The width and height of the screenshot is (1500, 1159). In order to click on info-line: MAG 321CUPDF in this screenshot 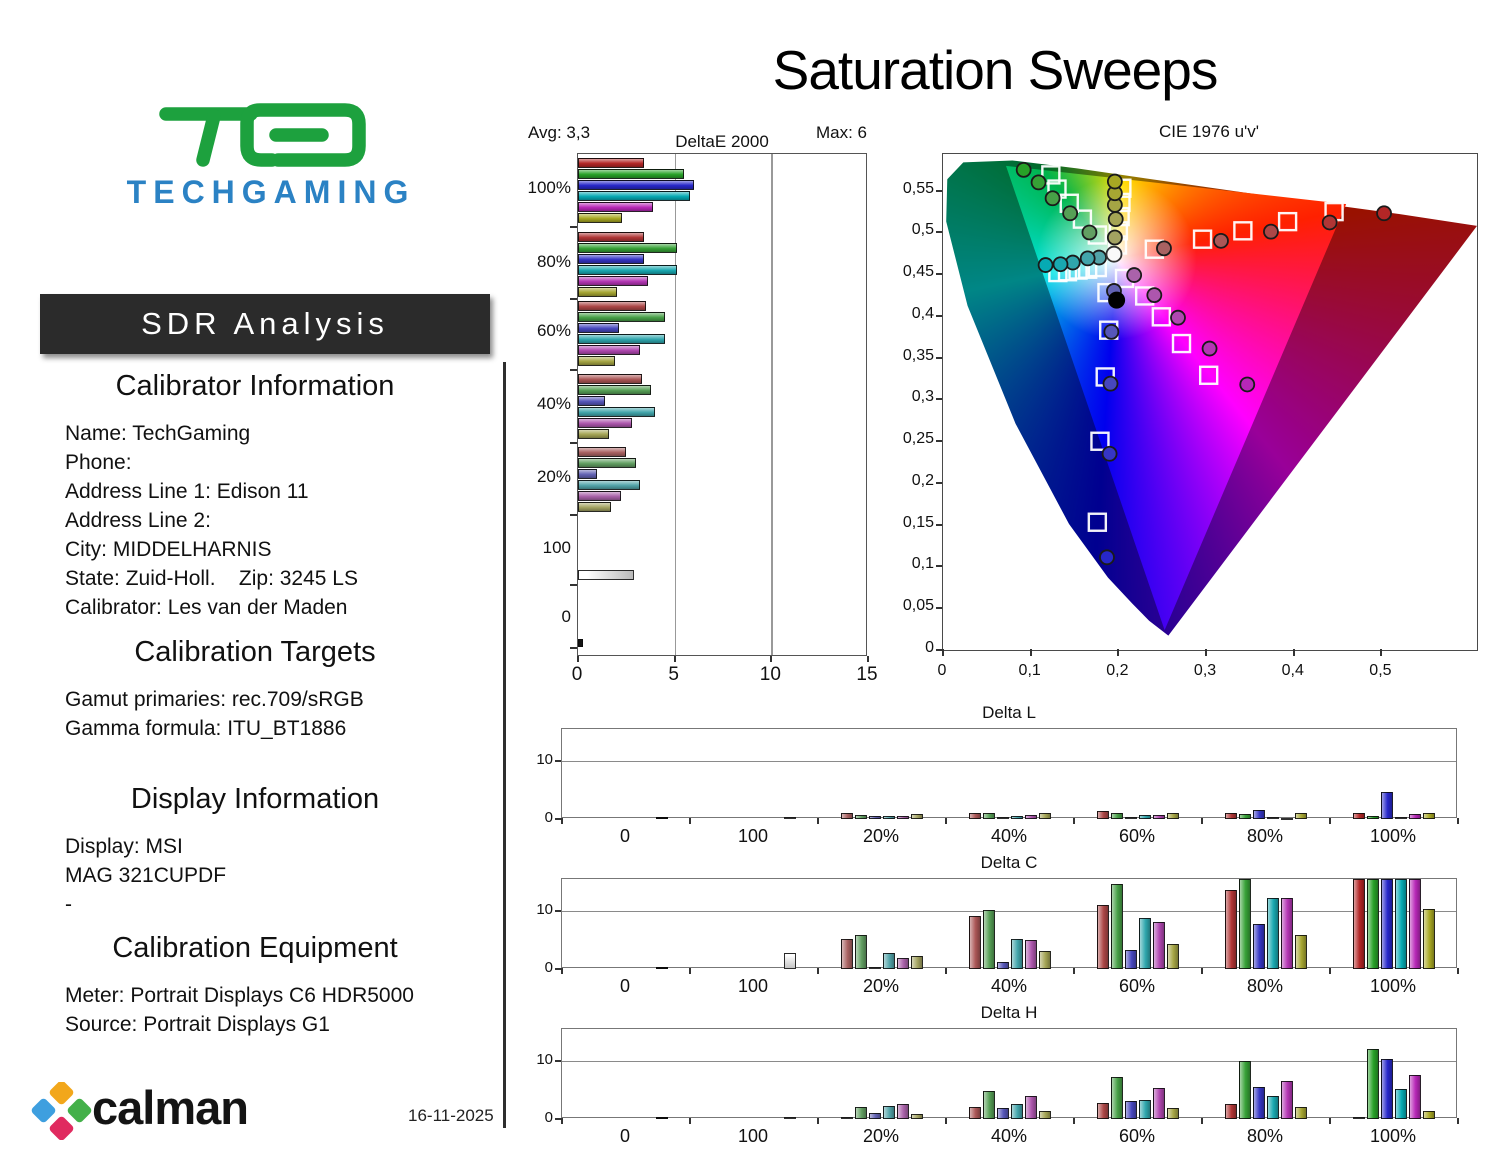, I will do `click(146, 875)`.